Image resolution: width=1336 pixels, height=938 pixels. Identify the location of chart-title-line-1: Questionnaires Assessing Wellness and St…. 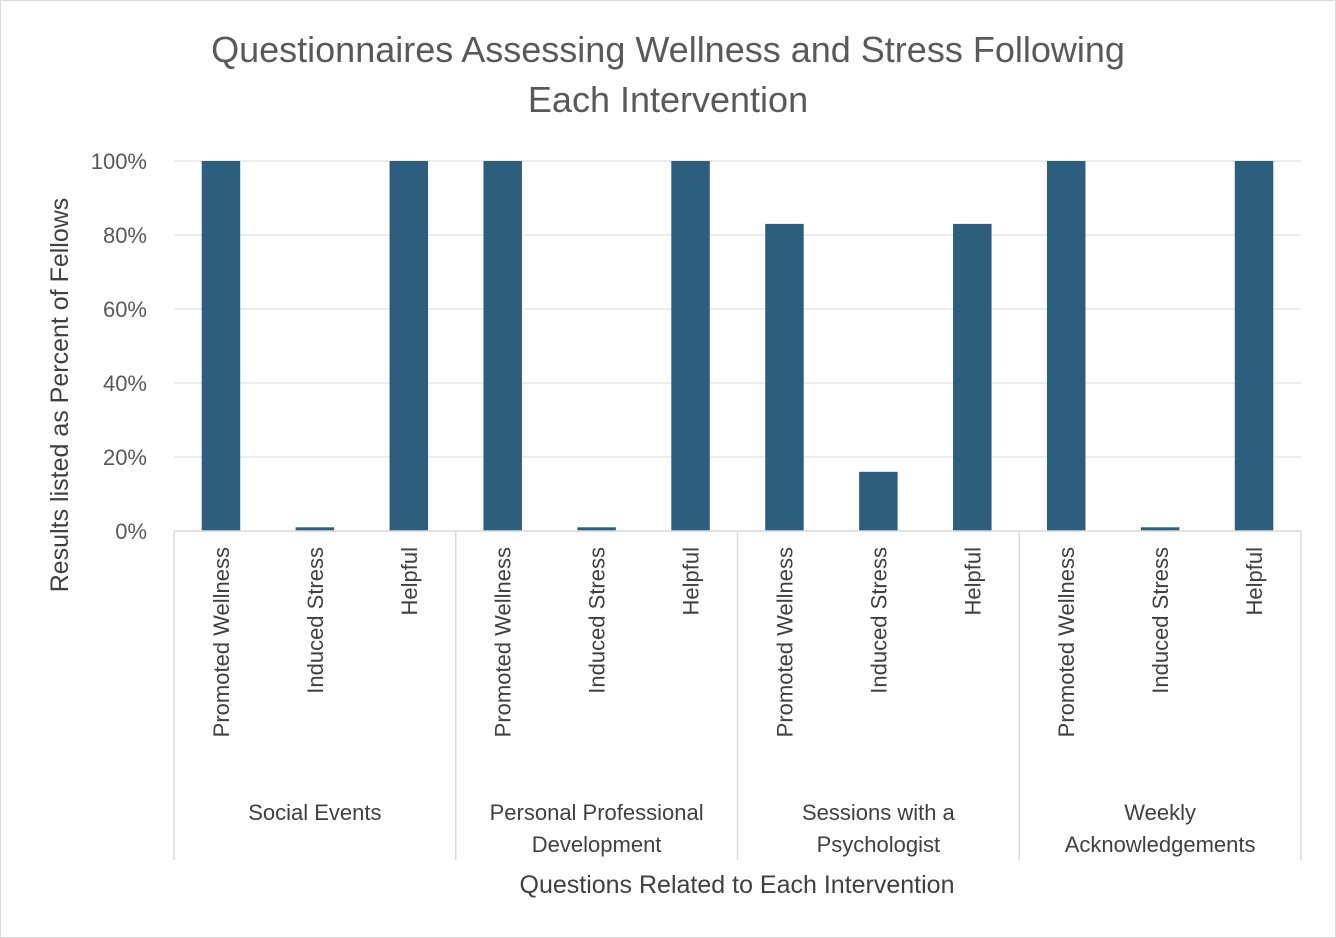
(668, 49).